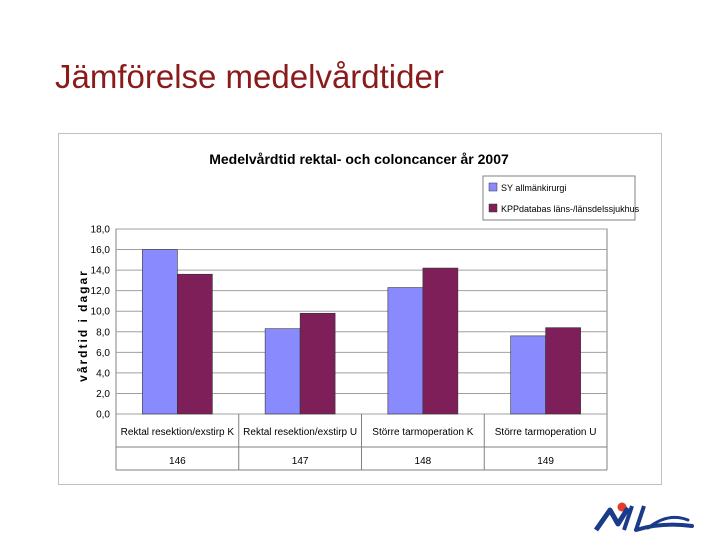 The width and height of the screenshot is (720, 540). Describe the element at coordinates (178, 432) in the screenshot. I see `x-category-label: Rektal resektion/exstirp K` at that location.